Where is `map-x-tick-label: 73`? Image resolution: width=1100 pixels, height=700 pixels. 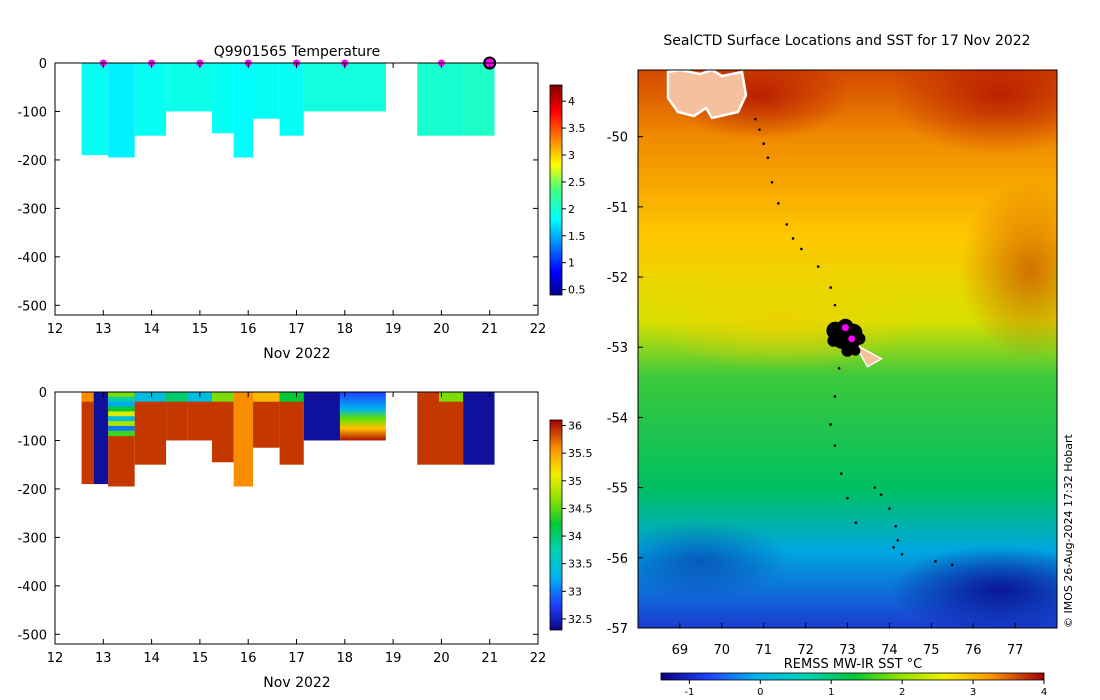
map-x-tick-label: 73 is located at coordinates (847, 650).